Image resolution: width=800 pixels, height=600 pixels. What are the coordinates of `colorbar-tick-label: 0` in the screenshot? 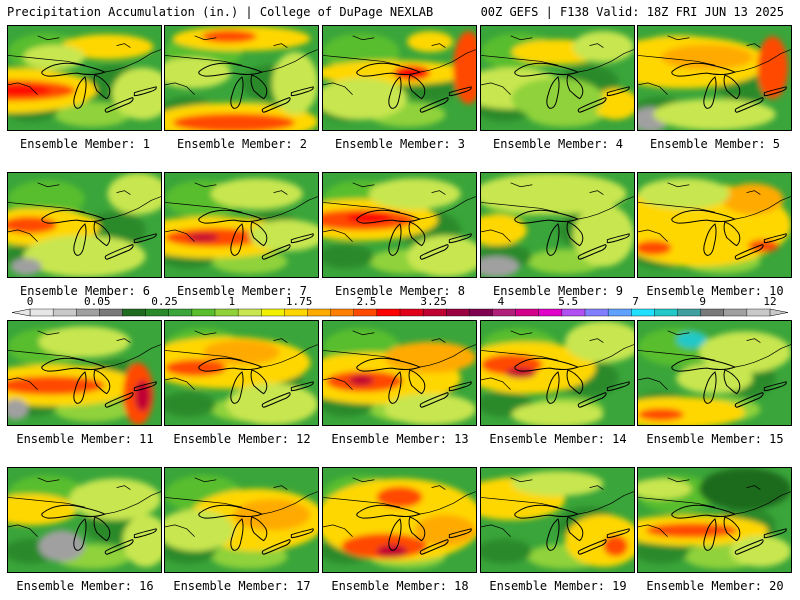 It's located at (30, 301).